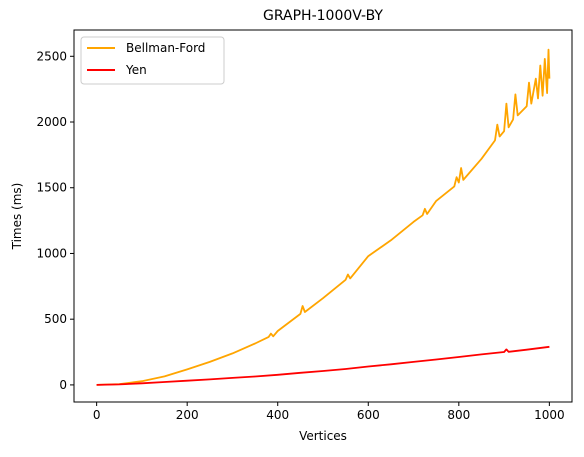 The height and width of the screenshot is (457, 584). What do you see at coordinates (165, 48) in the screenshot?
I see `legend-label-bellman-ford: Bellman-Ford` at bounding box center [165, 48].